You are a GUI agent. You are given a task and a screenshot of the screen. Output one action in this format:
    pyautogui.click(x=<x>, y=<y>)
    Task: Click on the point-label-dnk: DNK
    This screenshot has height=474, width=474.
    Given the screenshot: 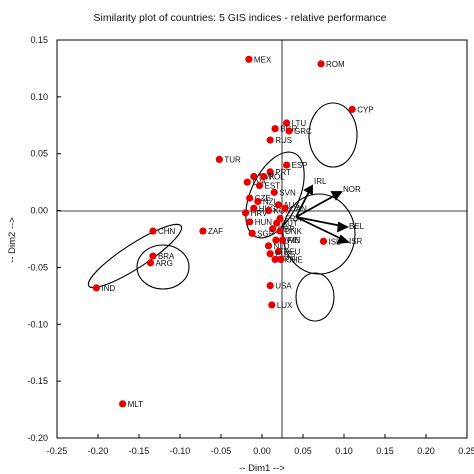 What is the action you would take?
    pyautogui.click(x=294, y=231)
    